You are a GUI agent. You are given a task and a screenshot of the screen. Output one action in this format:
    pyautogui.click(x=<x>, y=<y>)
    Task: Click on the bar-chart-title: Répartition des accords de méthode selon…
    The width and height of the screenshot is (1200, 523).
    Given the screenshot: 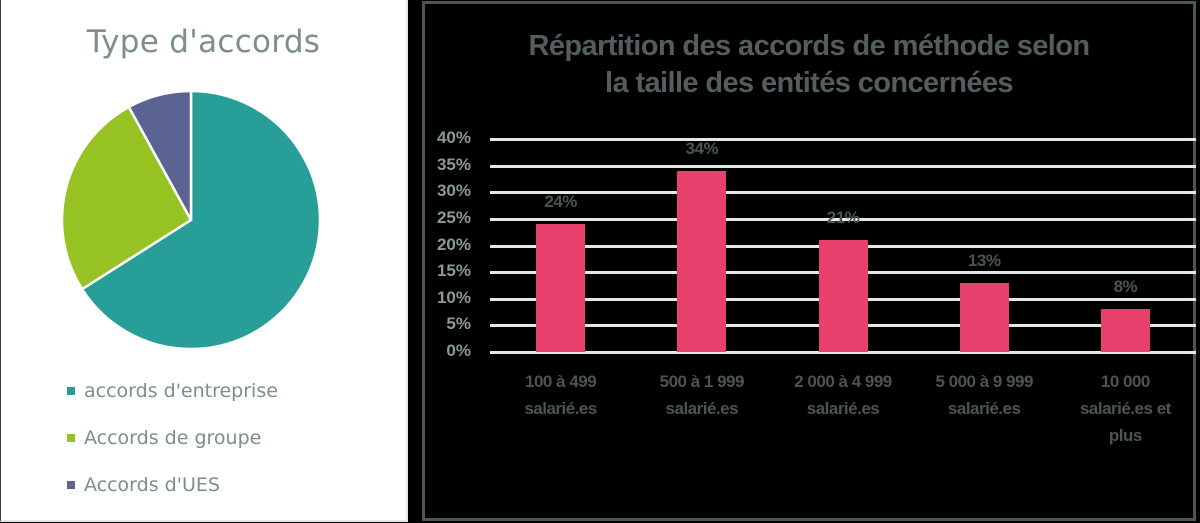 What is the action you would take?
    pyautogui.click(x=809, y=65)
    